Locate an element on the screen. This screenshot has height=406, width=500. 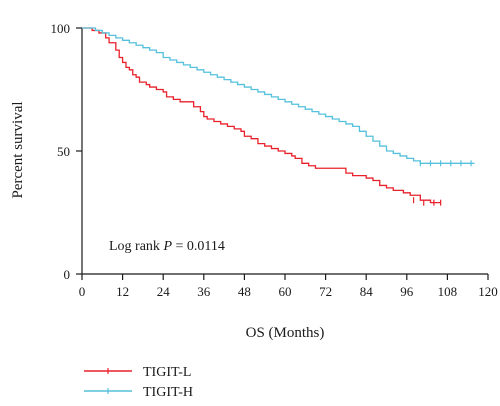
x-tick-label: 72 is located at coordinates (325, 291).